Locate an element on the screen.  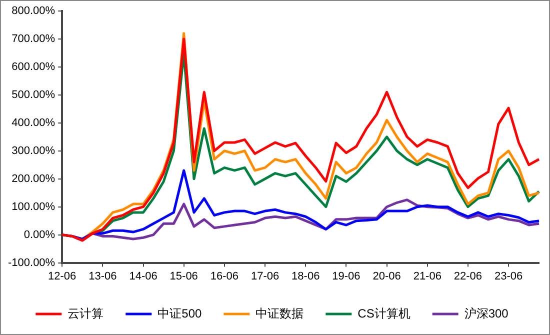
x-tick-label: 12-06 is located at coordinates (62, 276).